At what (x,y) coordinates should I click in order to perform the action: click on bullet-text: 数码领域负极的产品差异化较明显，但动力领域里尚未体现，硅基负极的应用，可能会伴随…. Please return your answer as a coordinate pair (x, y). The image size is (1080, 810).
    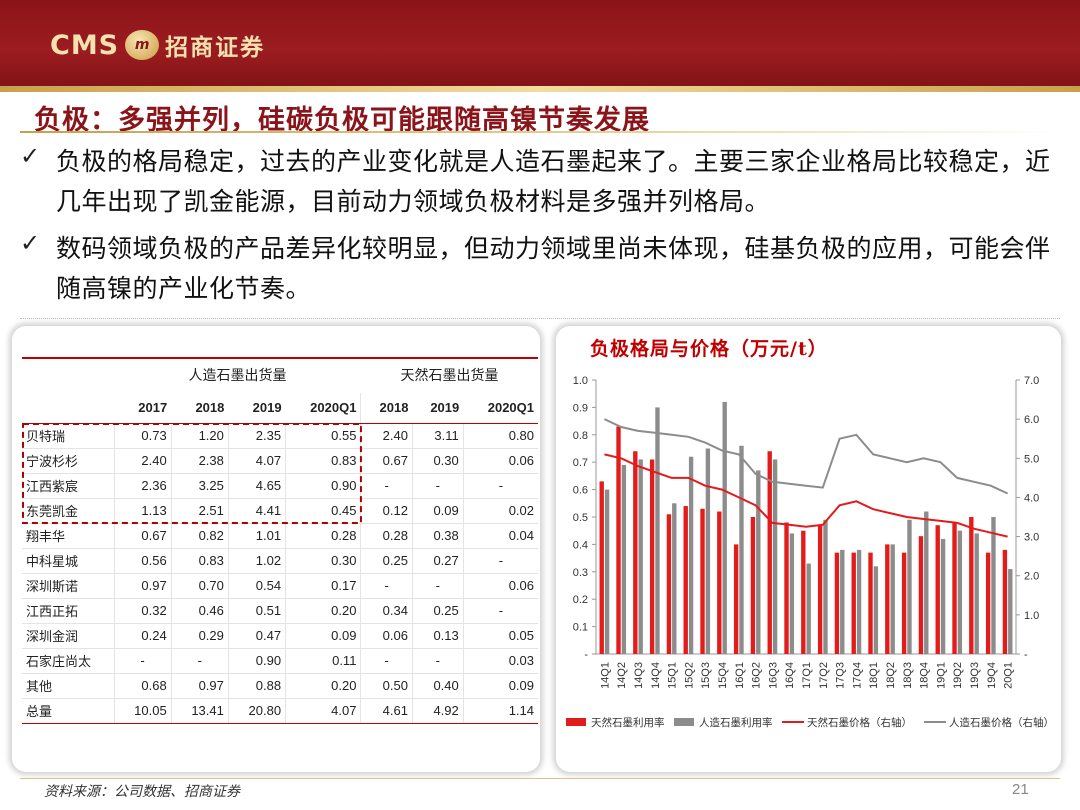
    Looking at the image, I should click on (553, 268).